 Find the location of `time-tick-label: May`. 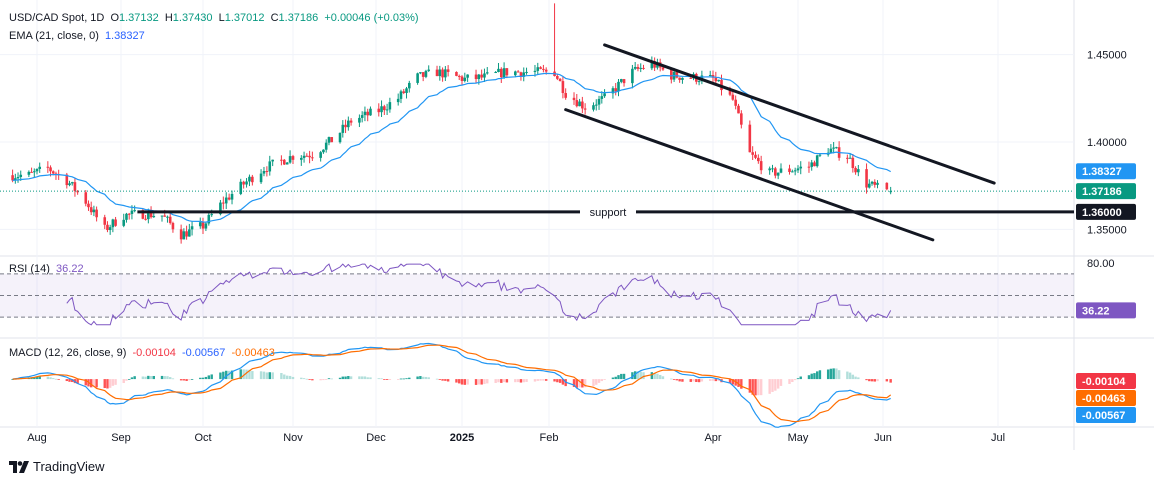

time-tick-label: May is located at coordinates (798, 438).